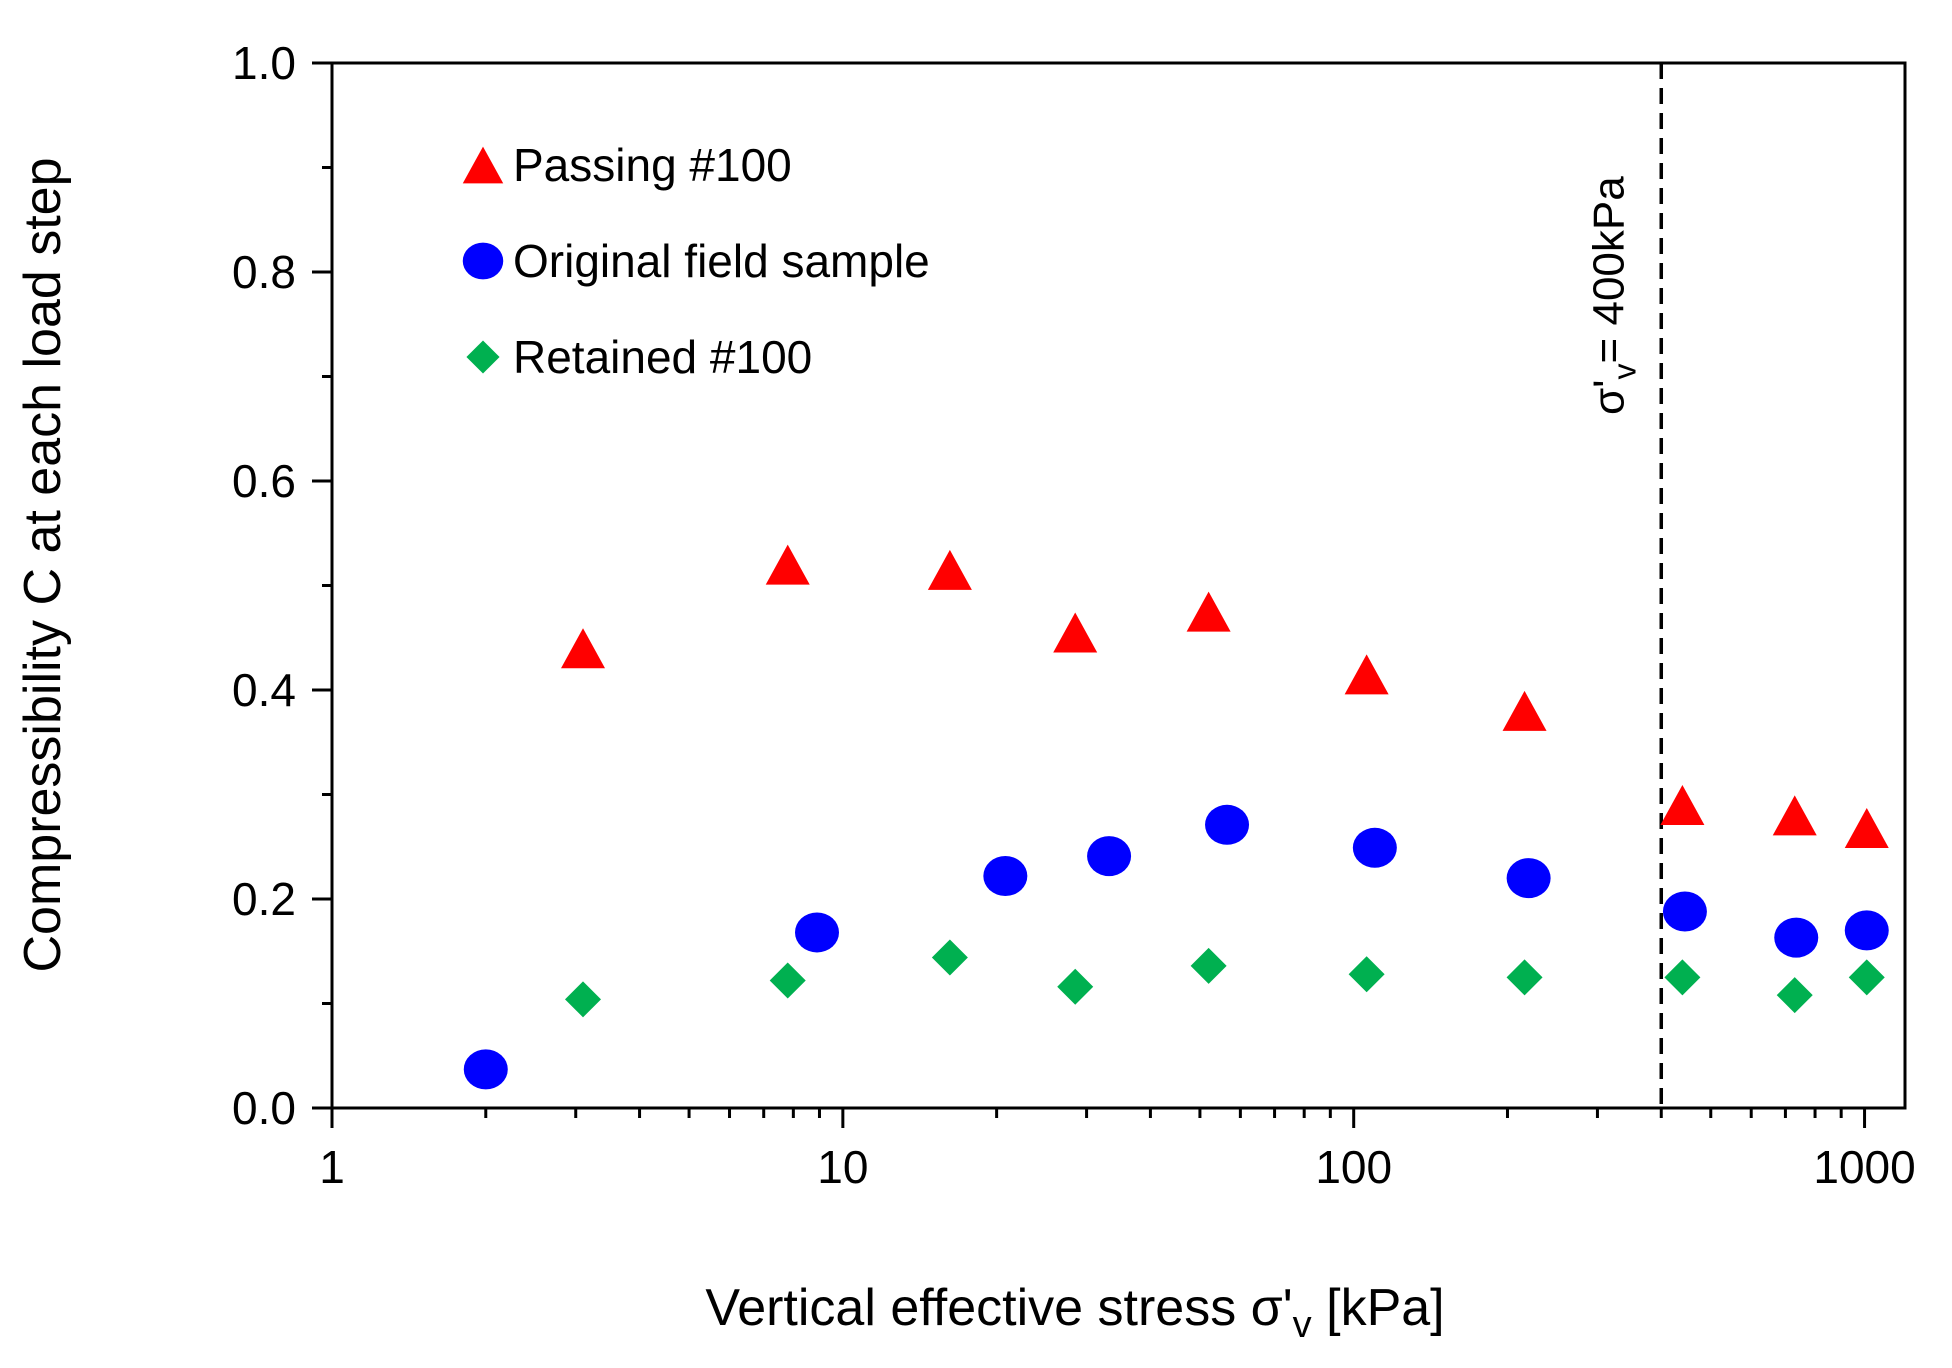  What do you see at coordinates (652, 165) in the screenshot?
I see `legend-label-passing-100: Passing #100` at bounding box center [652, 165].